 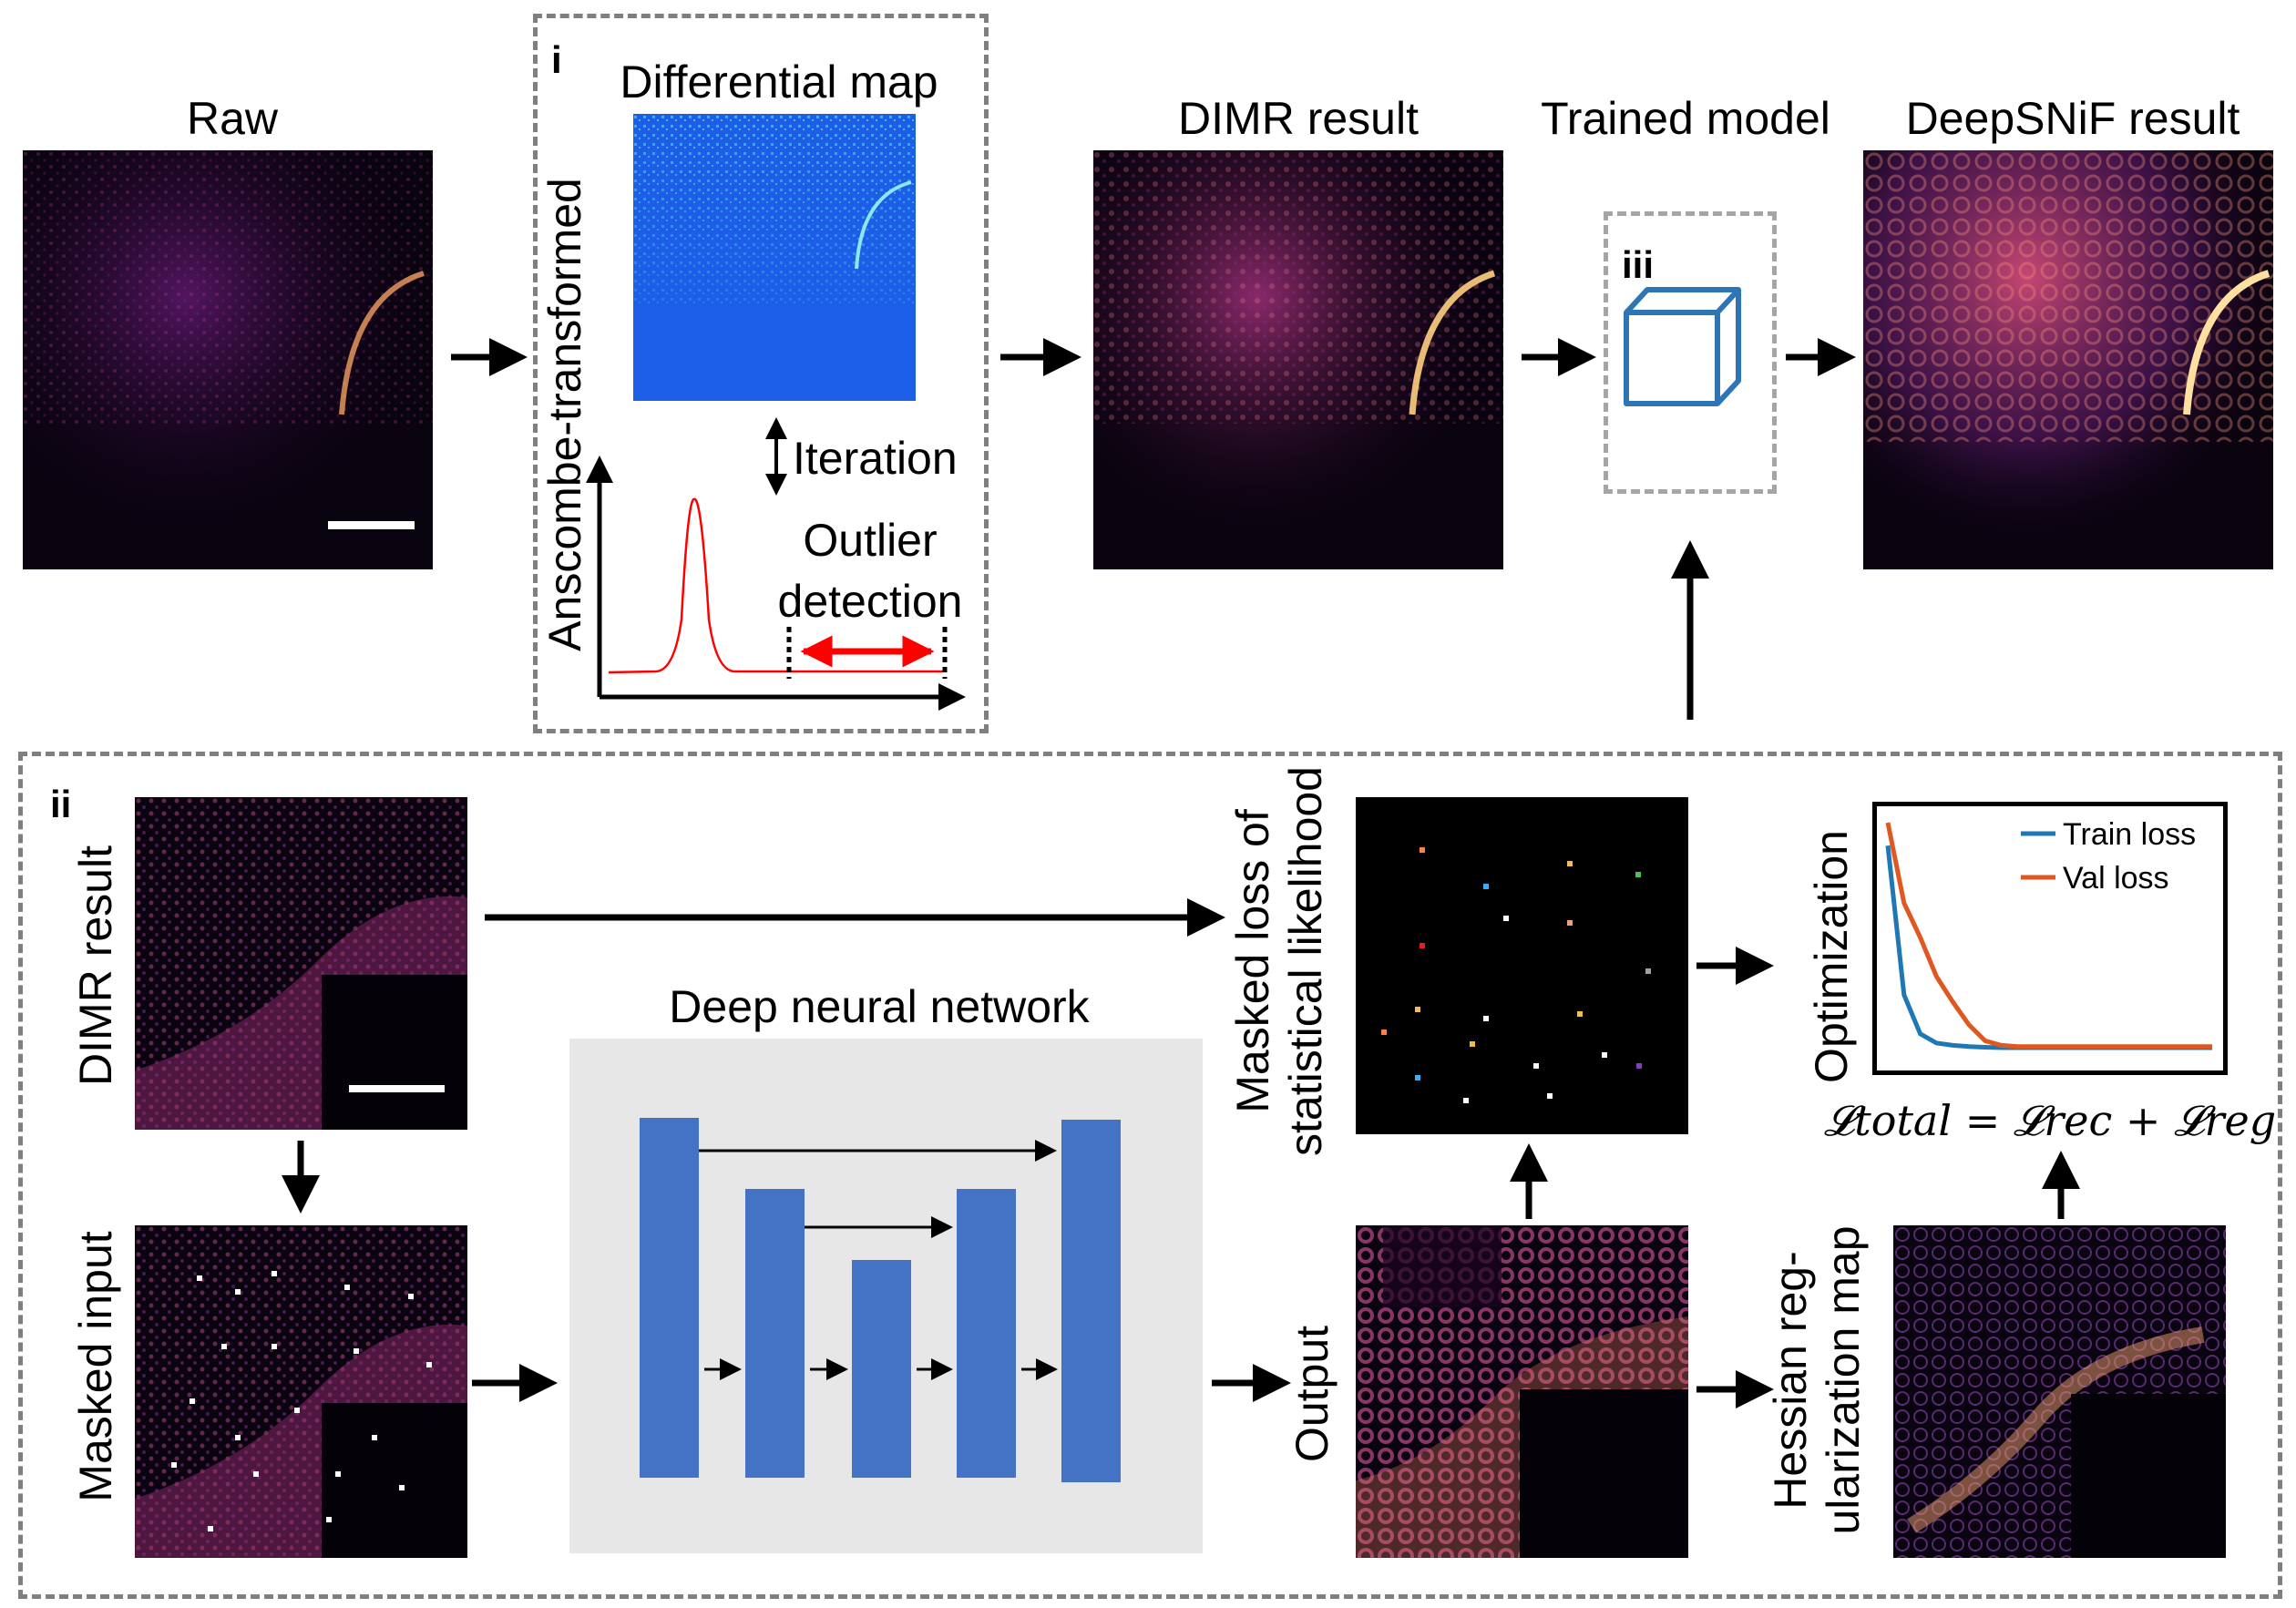 What do you see at coordinates (882, 1369) in the screenshot?
I see `unet-bottleneck-block` at bounding box center [882, 1369].